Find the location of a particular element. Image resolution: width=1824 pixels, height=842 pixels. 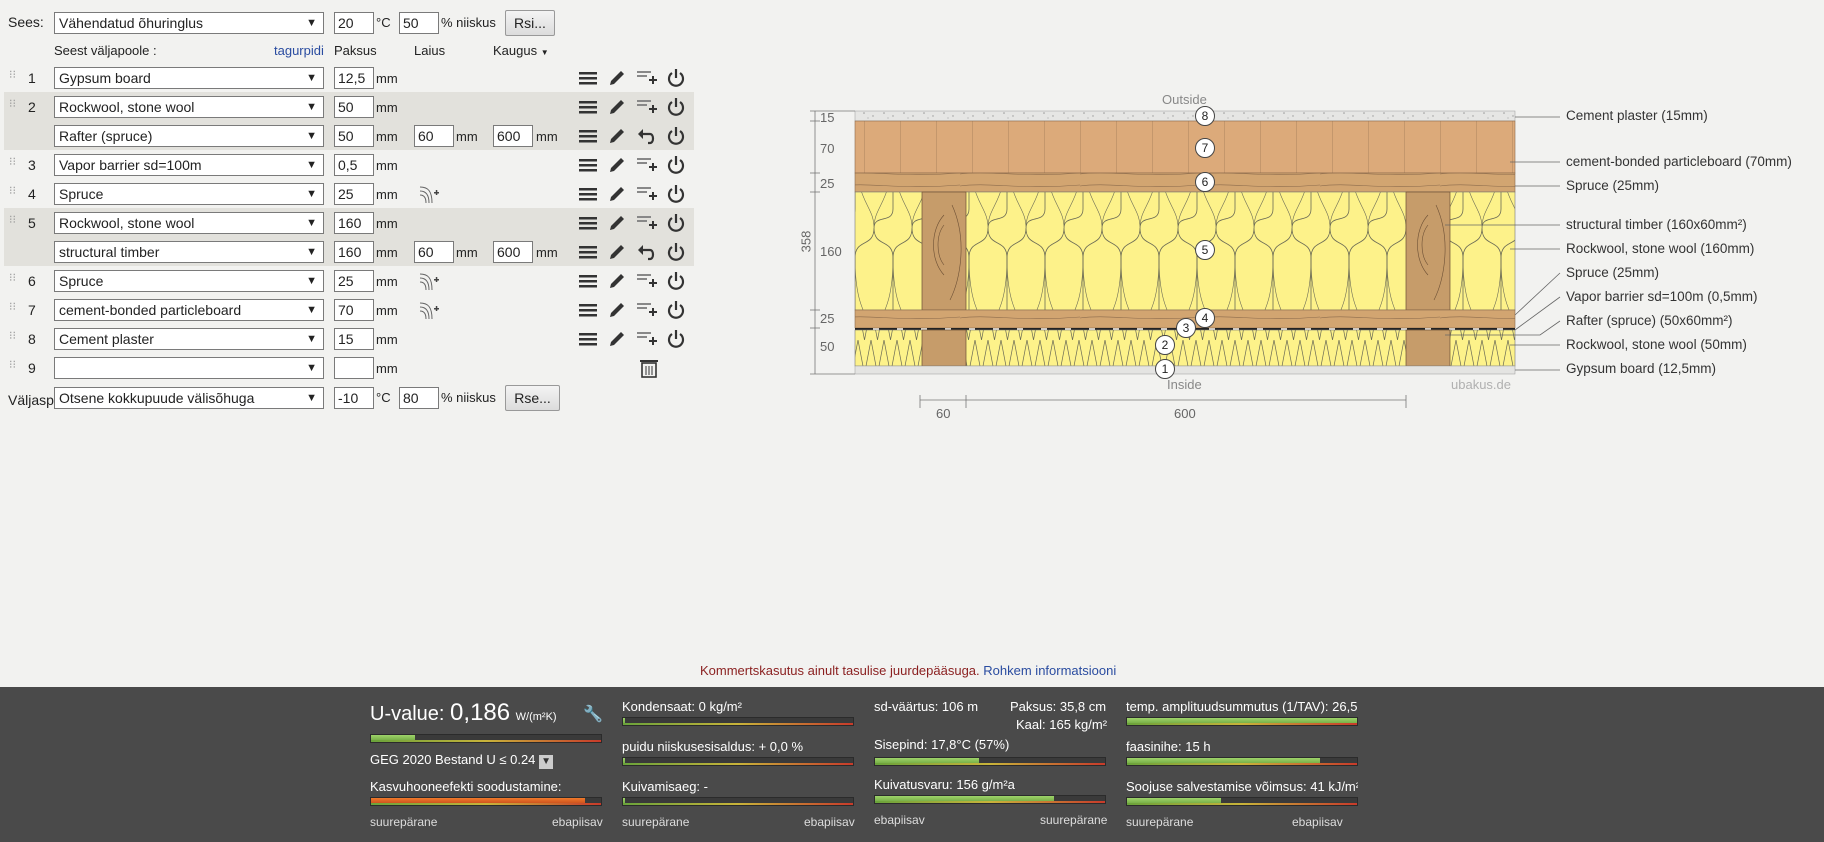

outside-humidity-input: 80 is located at coordinates (419, 398).